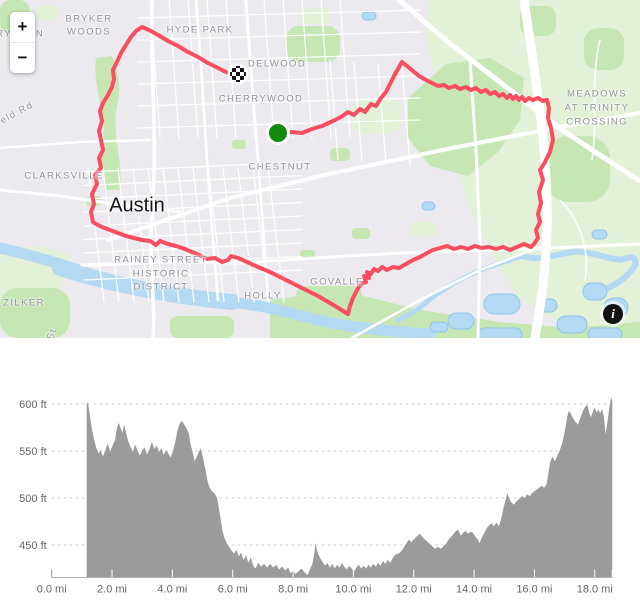 Image resolution: width=640 pixels, height=601 pixels. I want to click on y-axis-label: 550 ft, so click(33, 452).